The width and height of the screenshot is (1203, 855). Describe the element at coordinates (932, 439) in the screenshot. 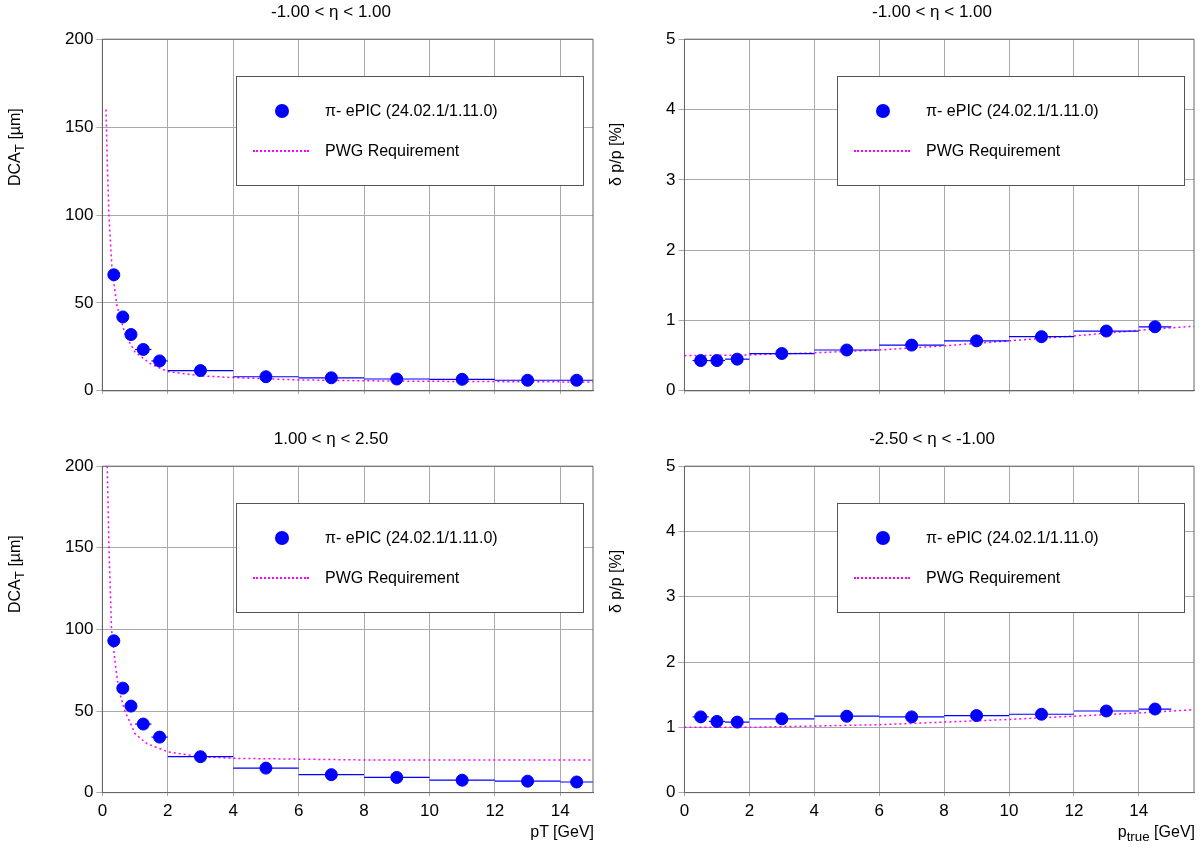

I see `chart-title: -2.50 < η < -1.00` at that location.